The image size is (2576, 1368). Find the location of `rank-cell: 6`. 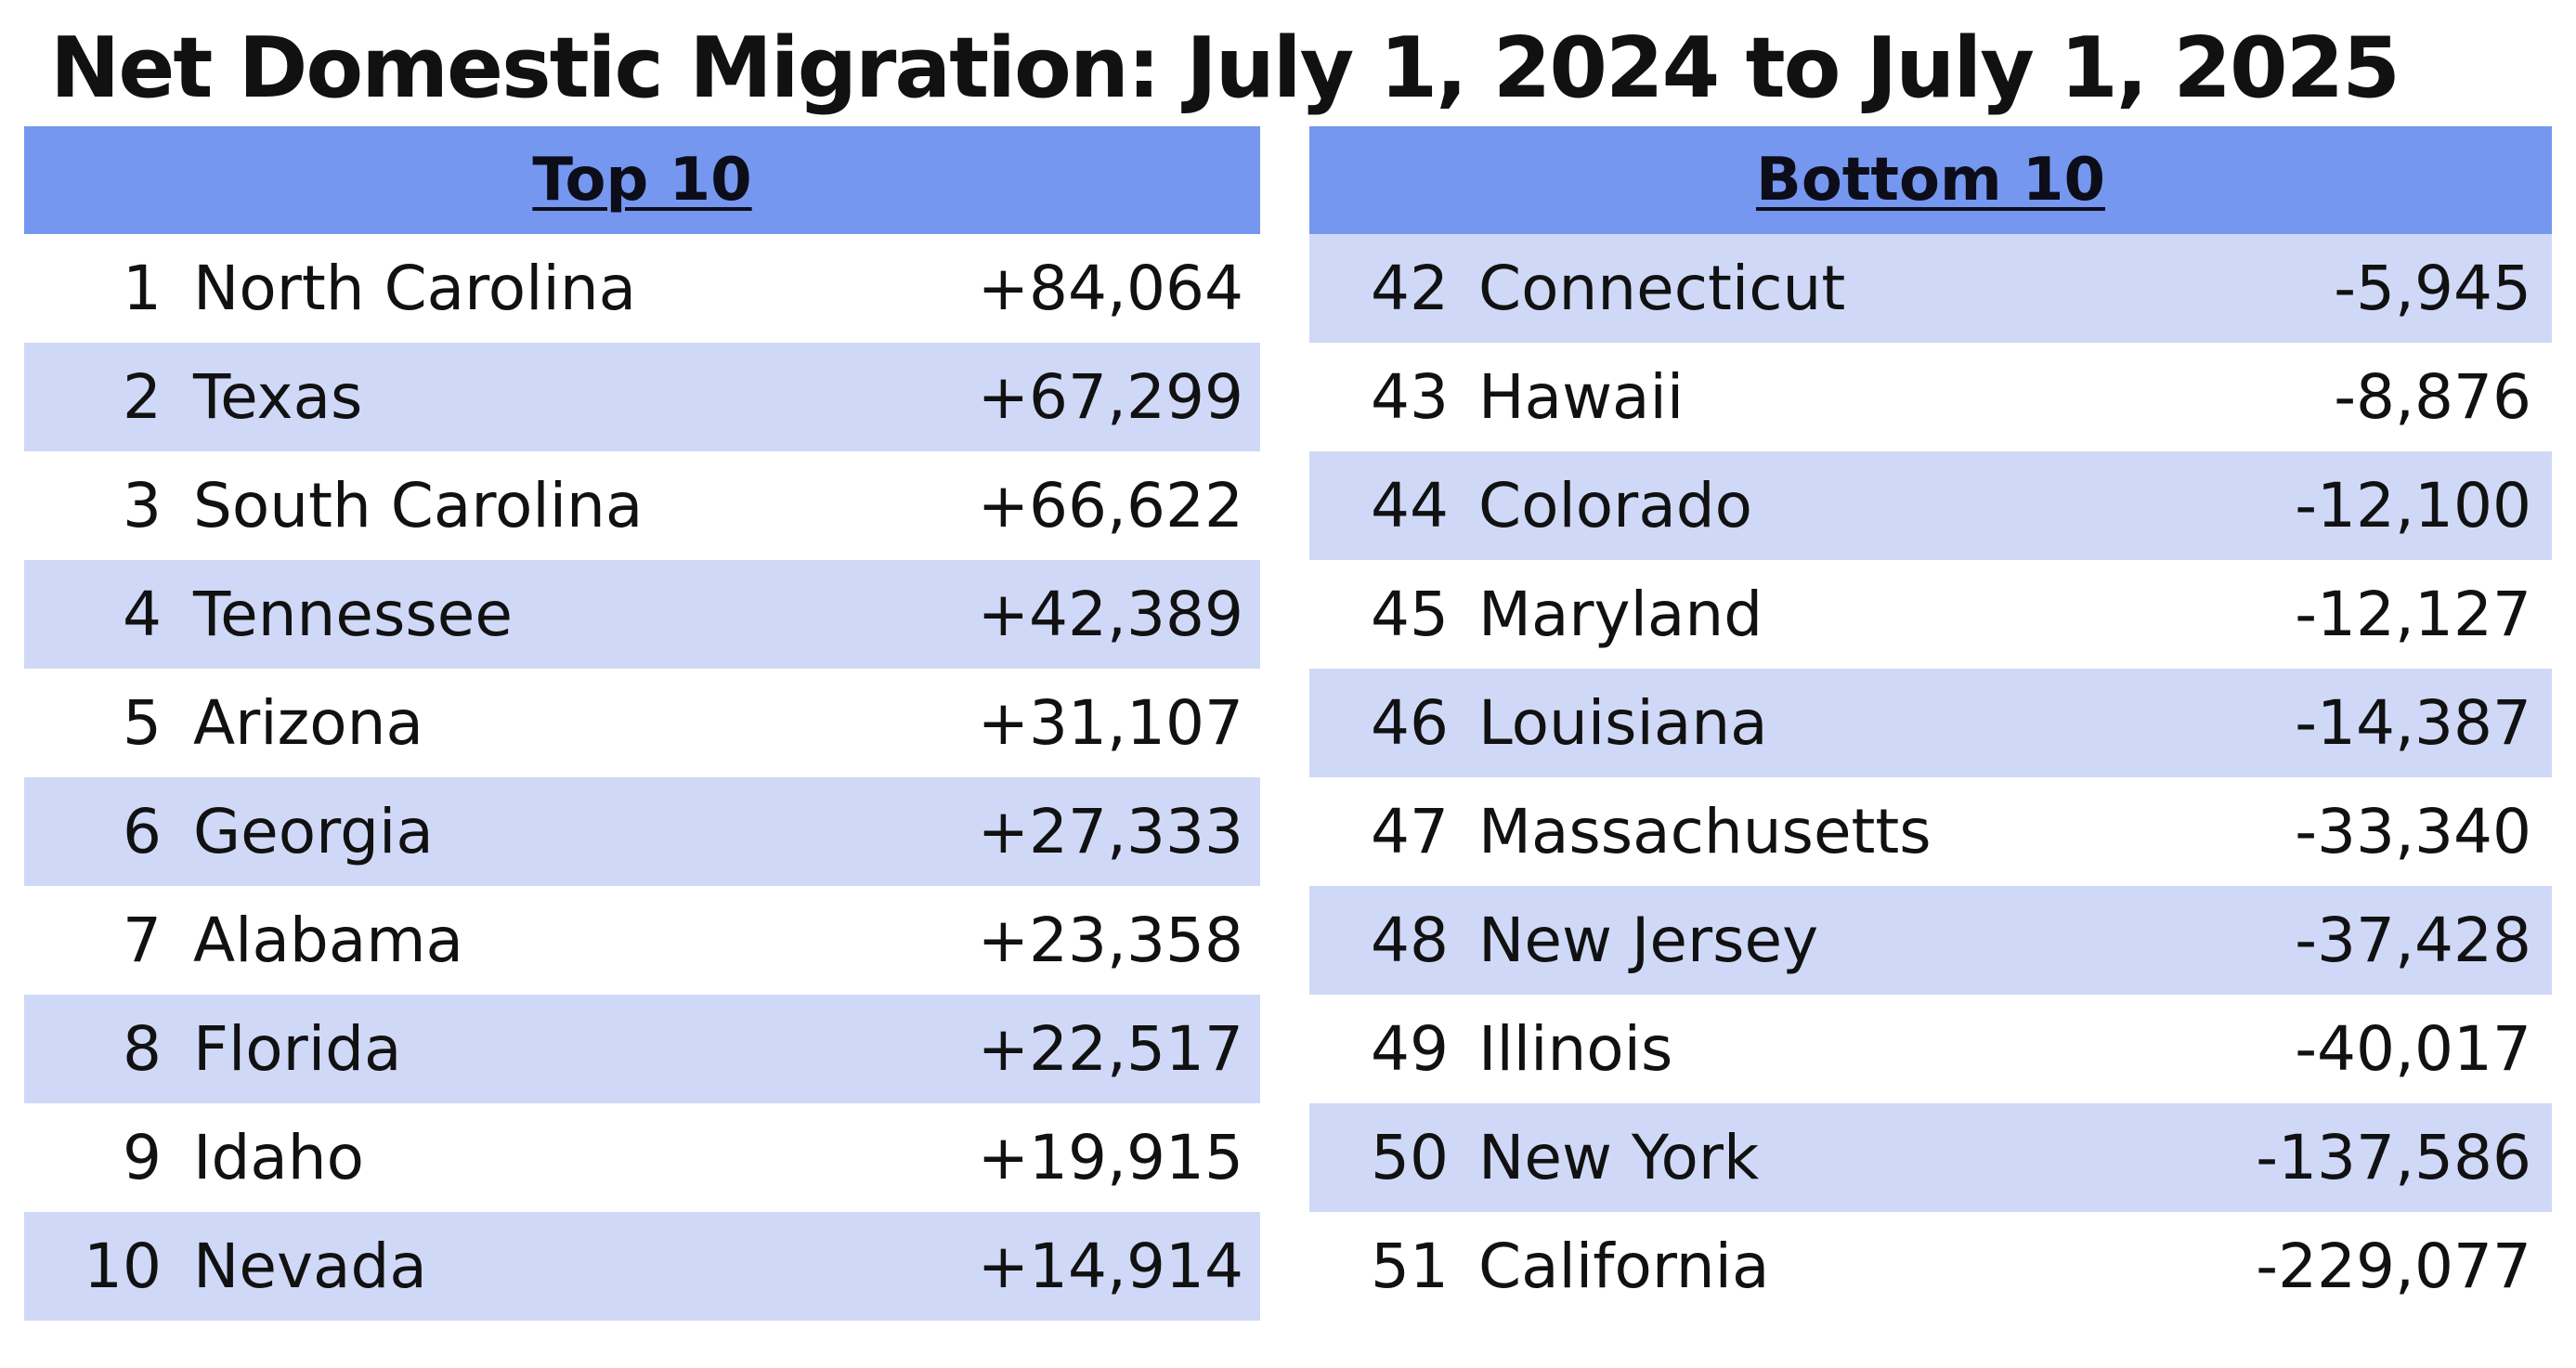

rank-cell: 6 is located at coordinates (142, 831).